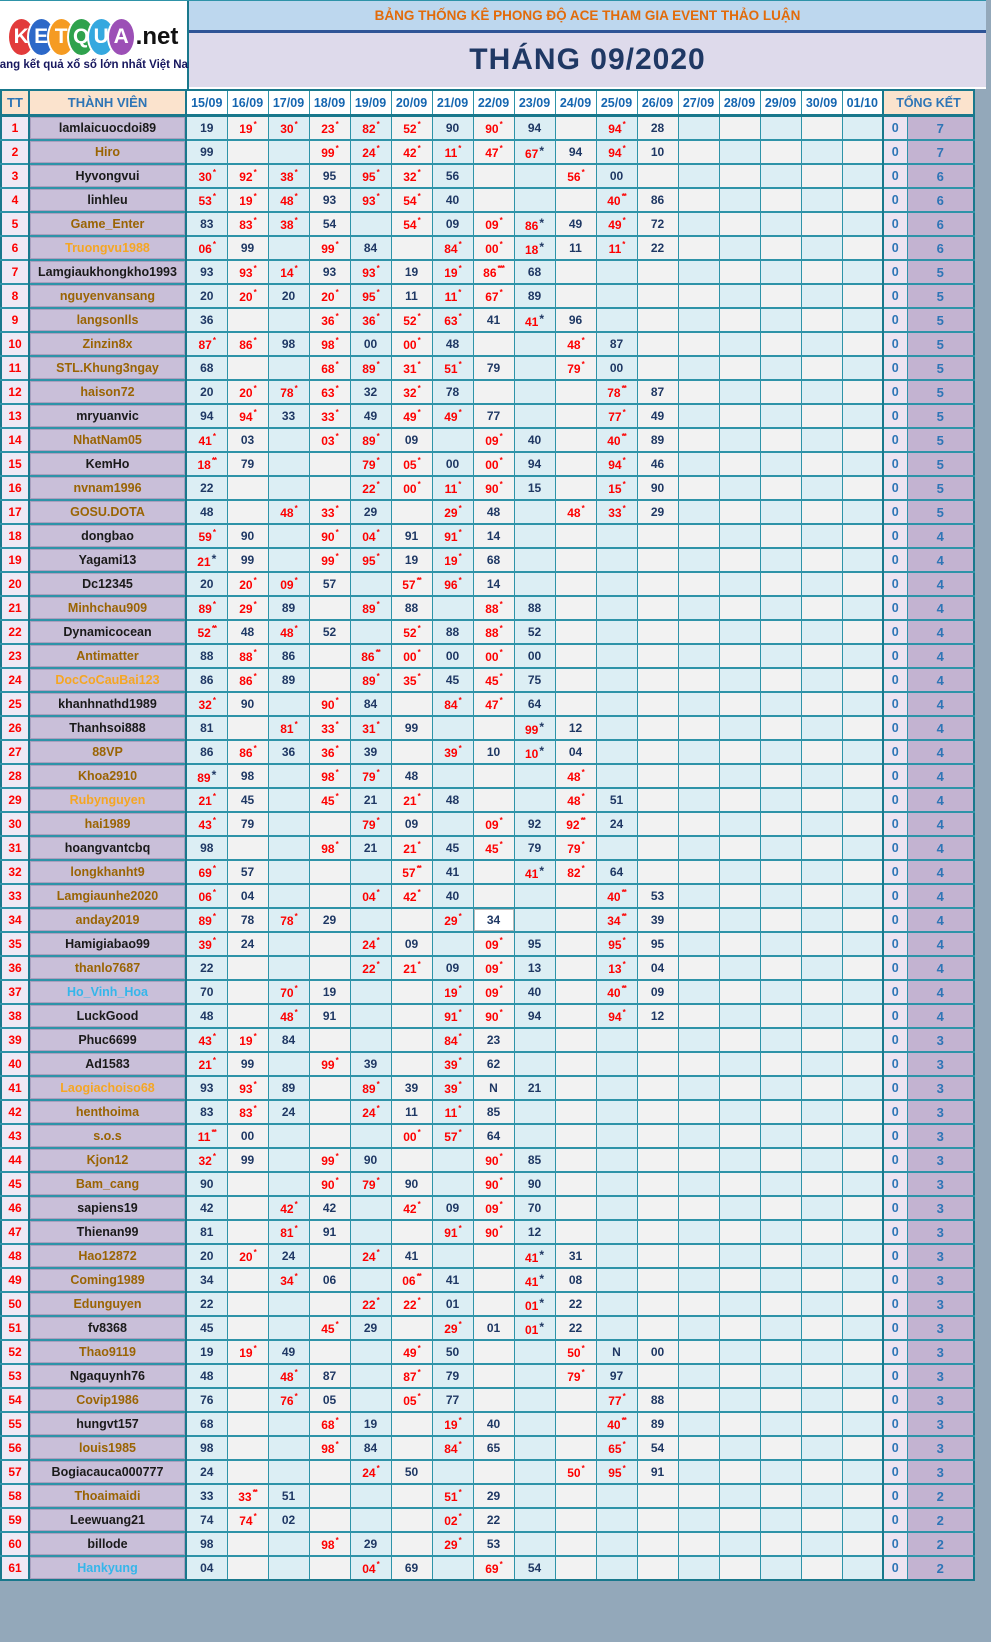 The image size is (991, 1642). What do you see at coordinates (739, 103) in the screenshot?
I see `date-column-header: 28/09` at bounding box center [739, 103].